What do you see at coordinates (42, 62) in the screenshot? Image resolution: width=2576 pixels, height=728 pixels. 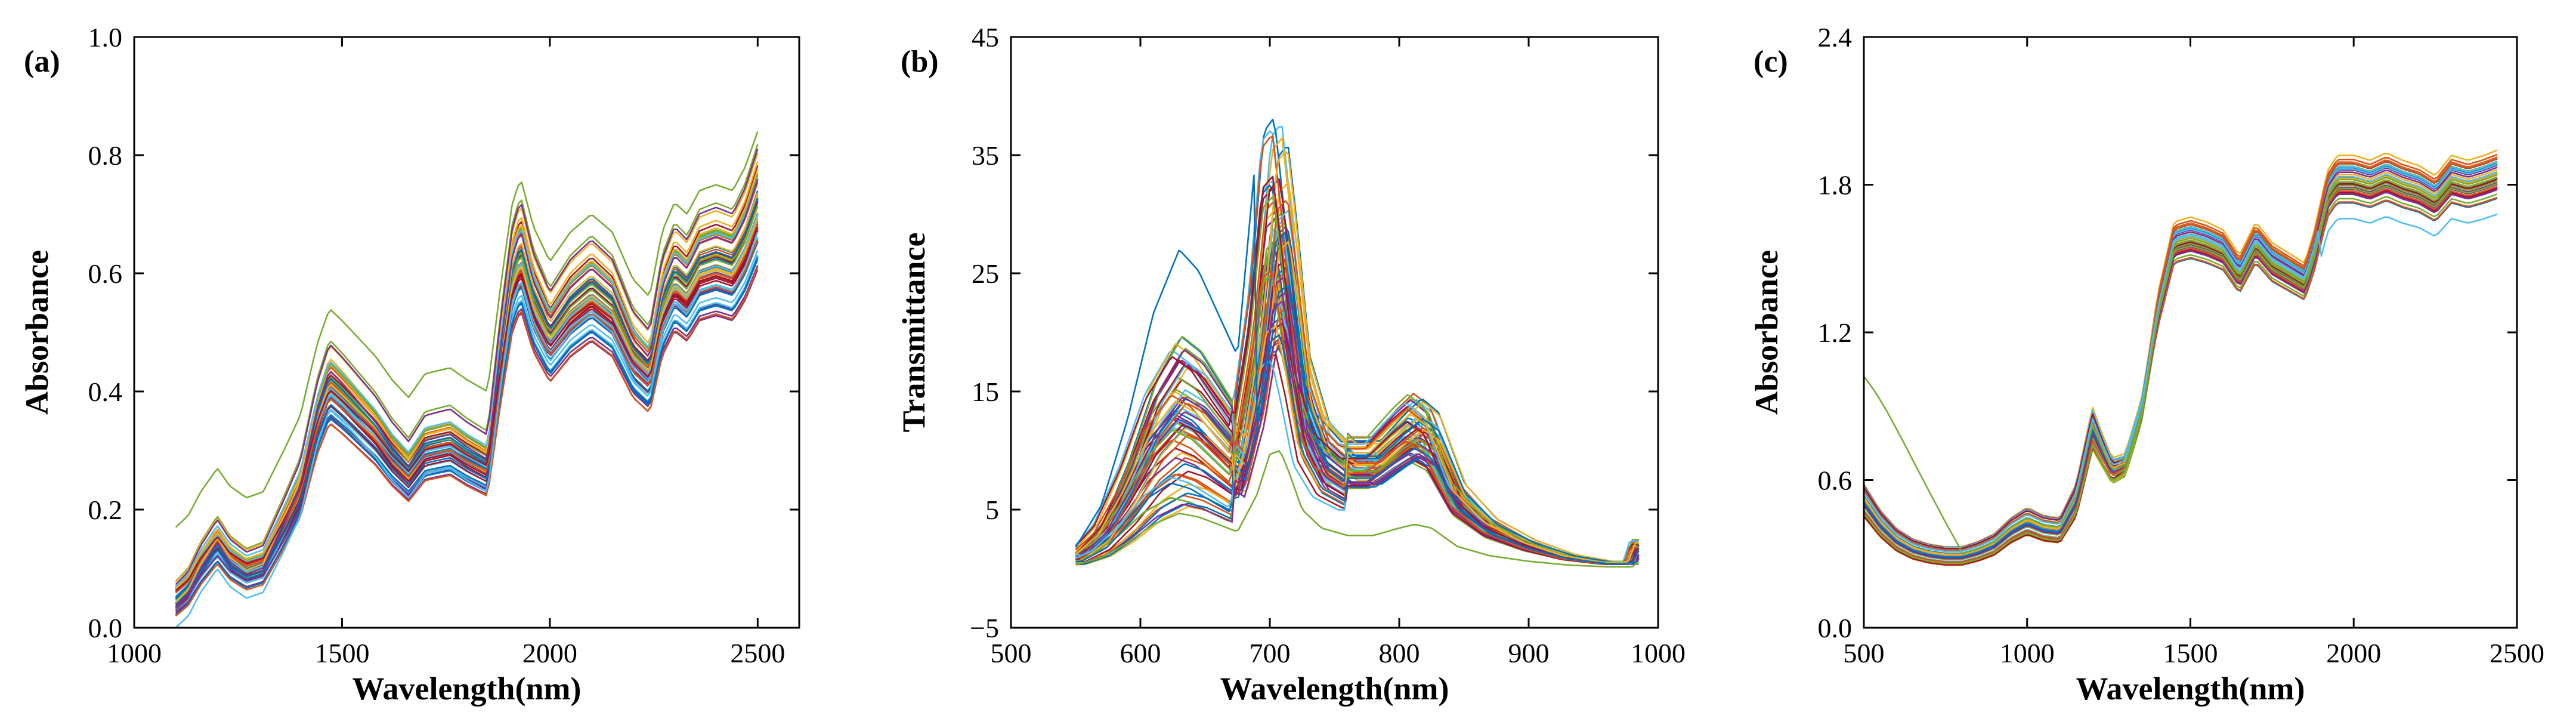 I see `panel-label: (a)` at bounding box center [42, 62].